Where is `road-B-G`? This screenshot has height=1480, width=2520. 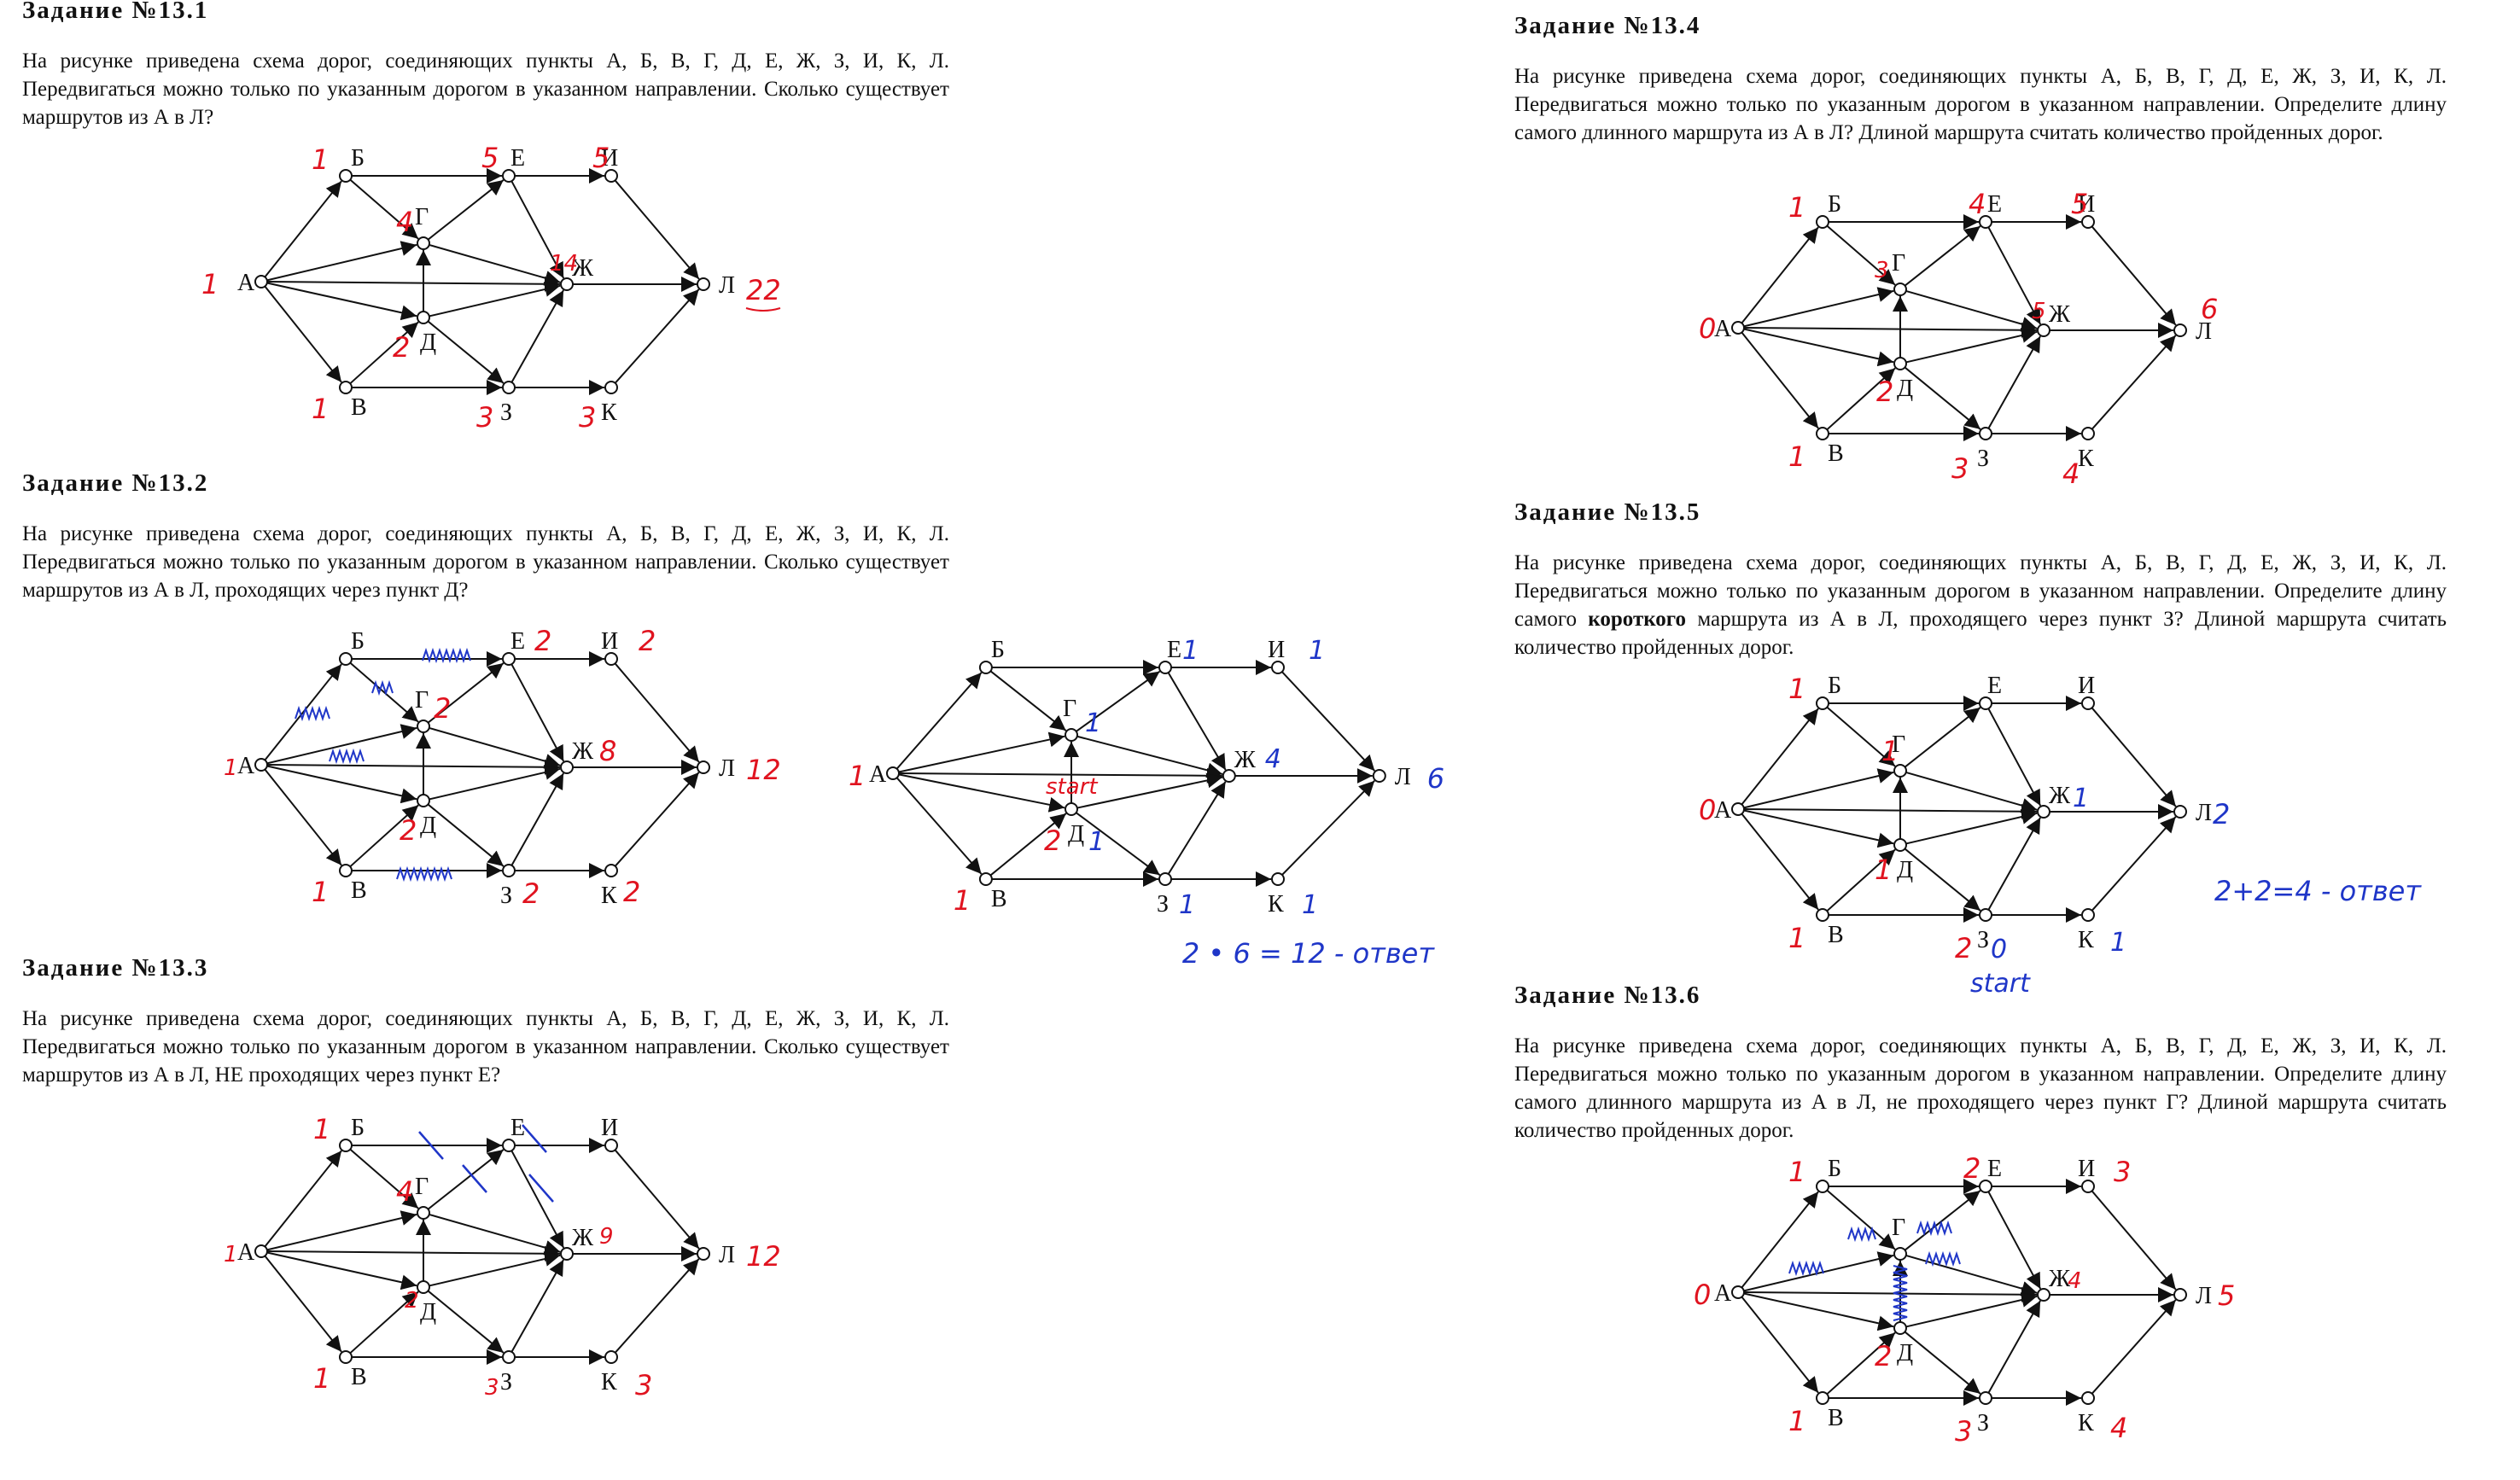 road-B-G is located at coordinates (384, 692).